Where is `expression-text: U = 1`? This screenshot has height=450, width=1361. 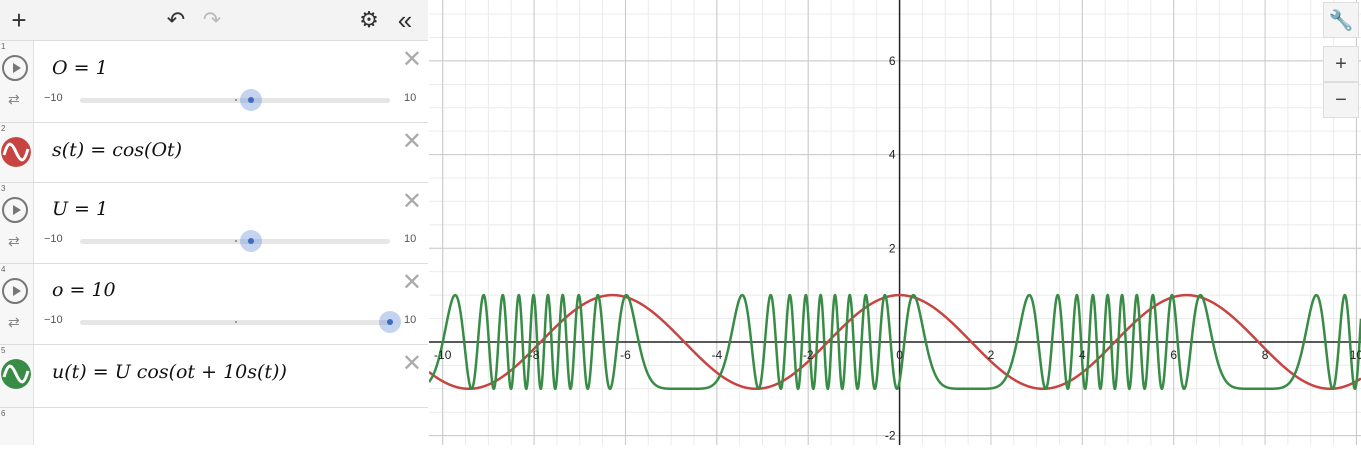 expression-text: U = 1 is located at coordinates (80, 209).